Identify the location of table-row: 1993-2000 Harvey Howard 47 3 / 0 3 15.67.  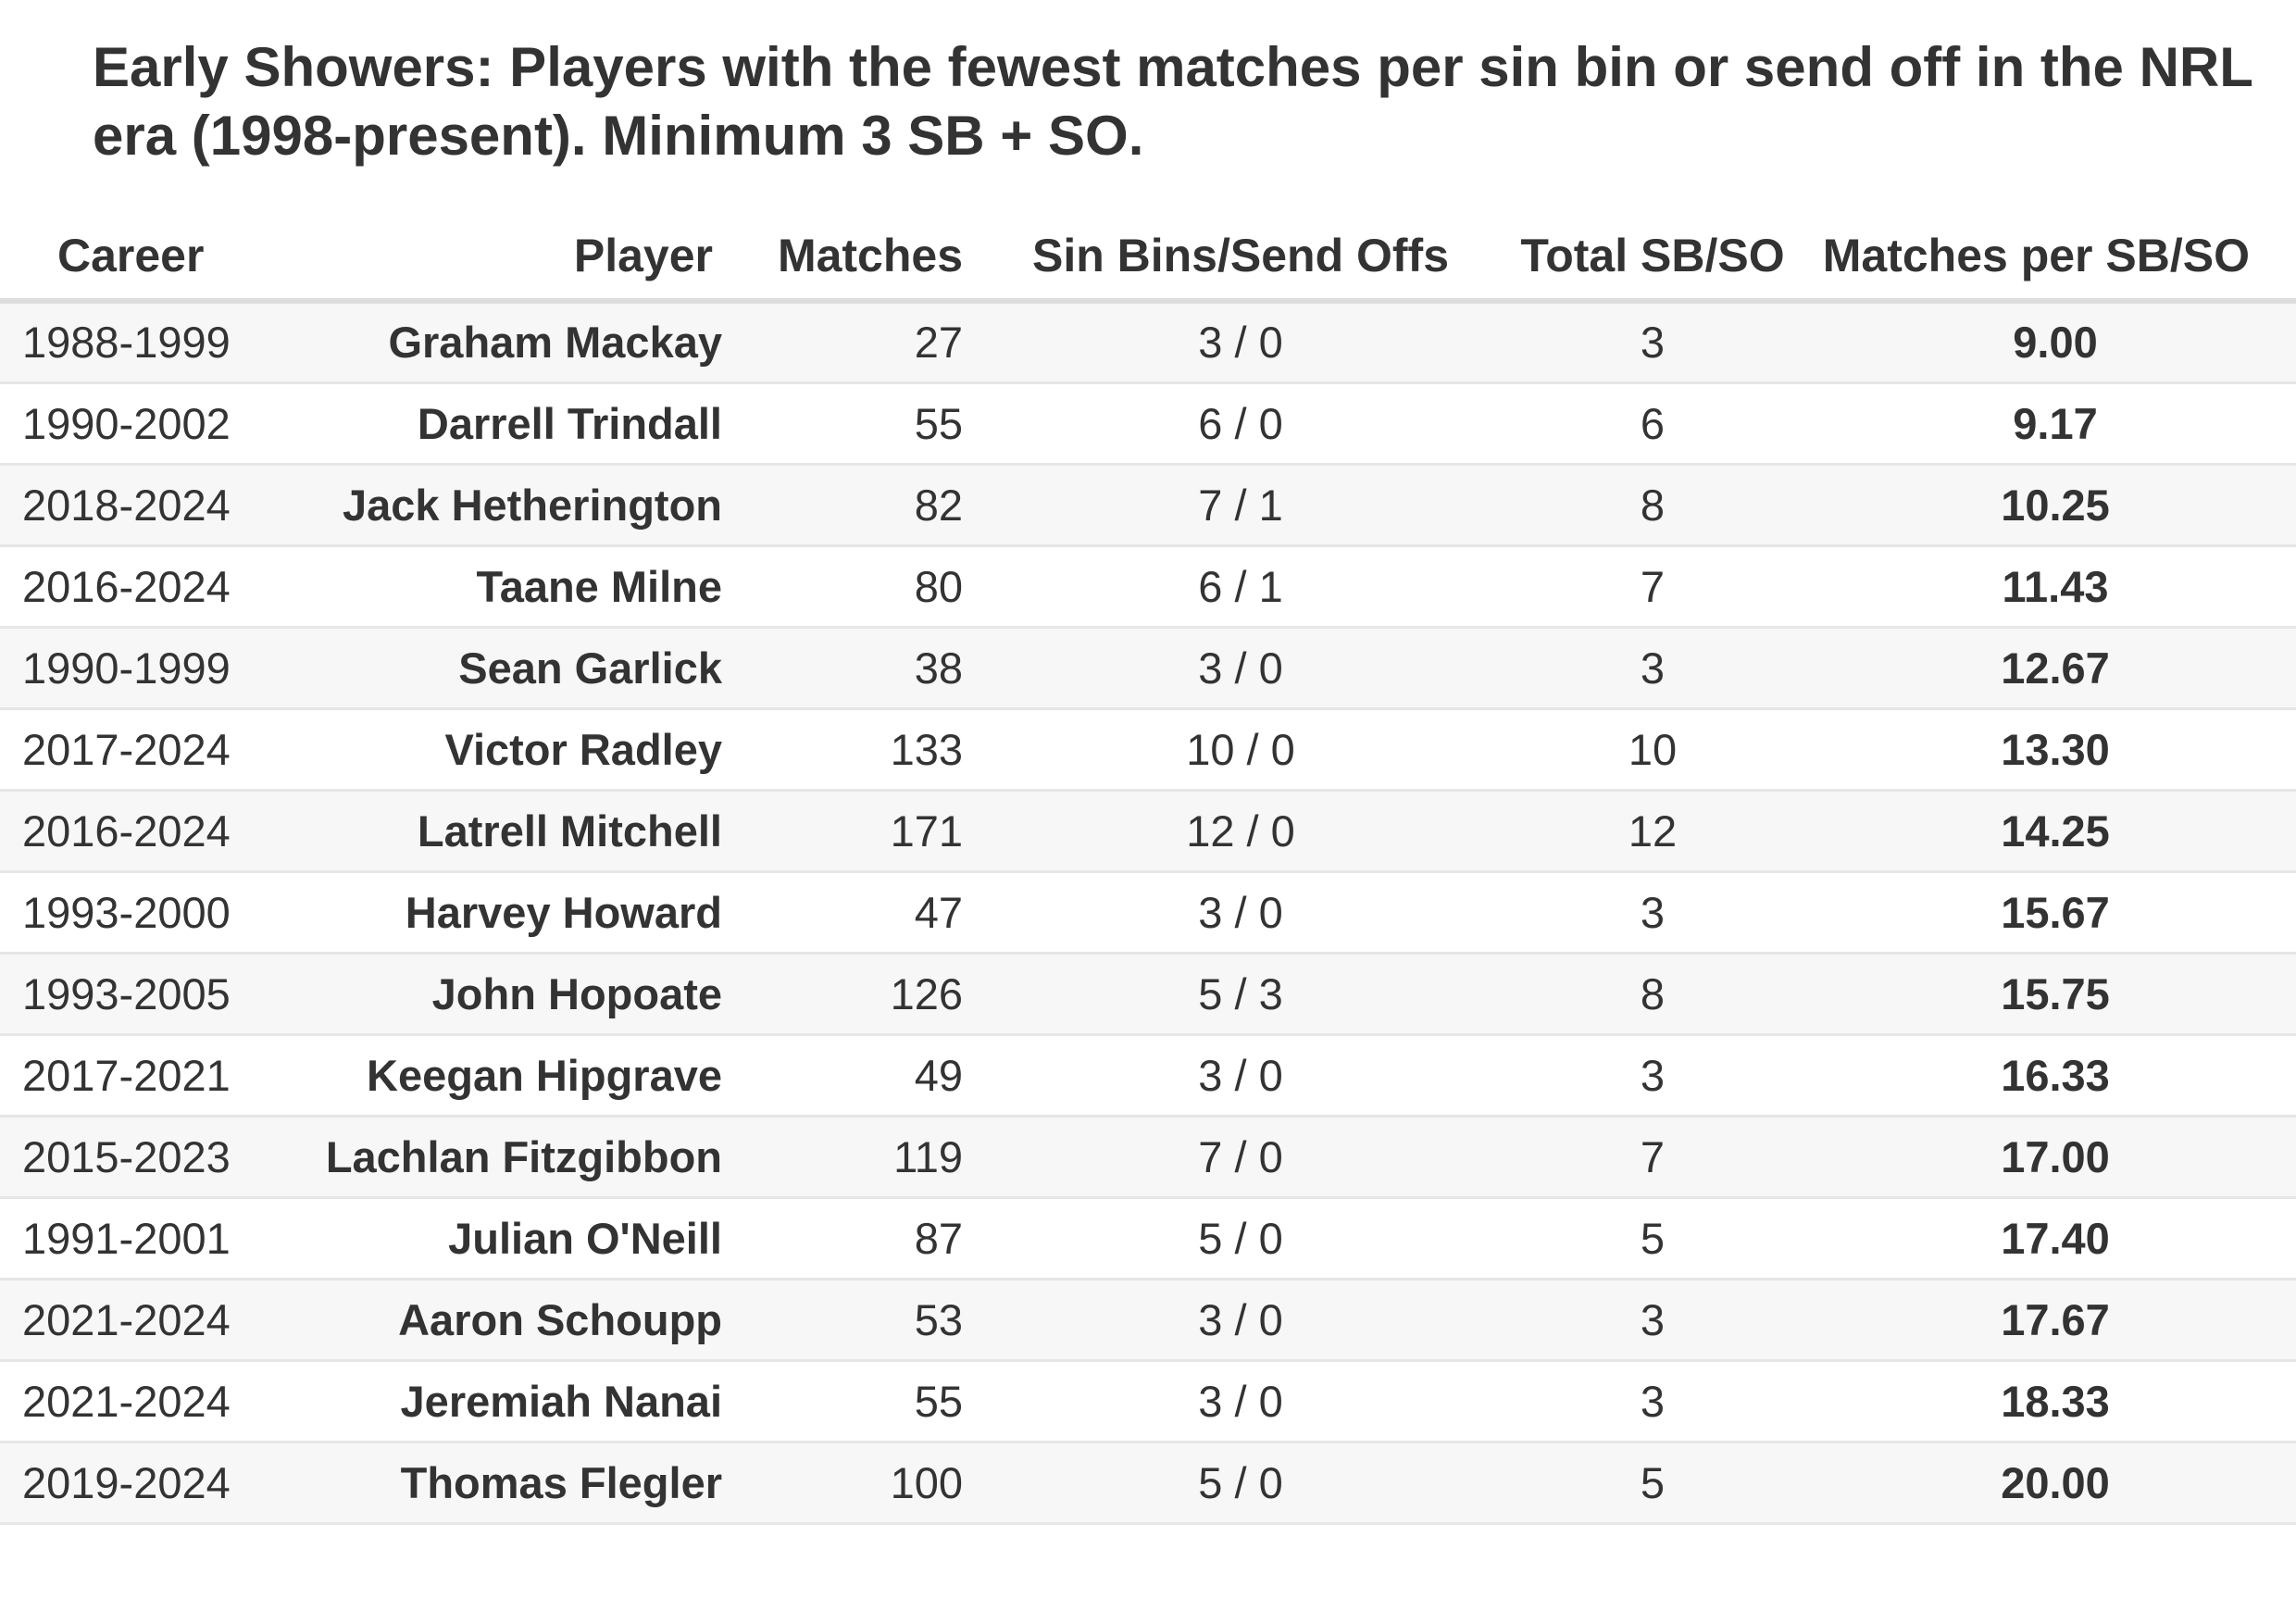
(1148, 912).